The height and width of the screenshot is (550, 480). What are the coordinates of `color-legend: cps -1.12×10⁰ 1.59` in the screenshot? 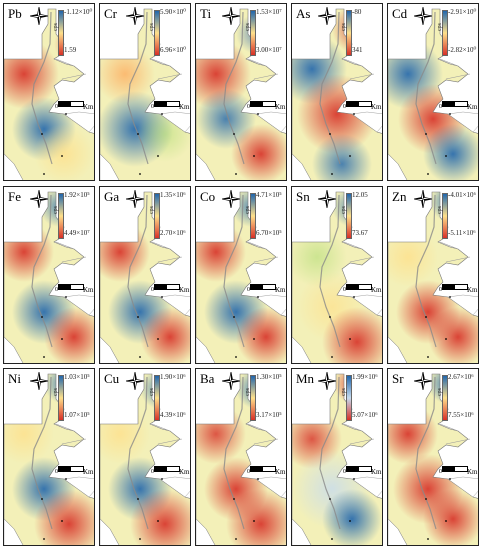 It's located at (73, 45).